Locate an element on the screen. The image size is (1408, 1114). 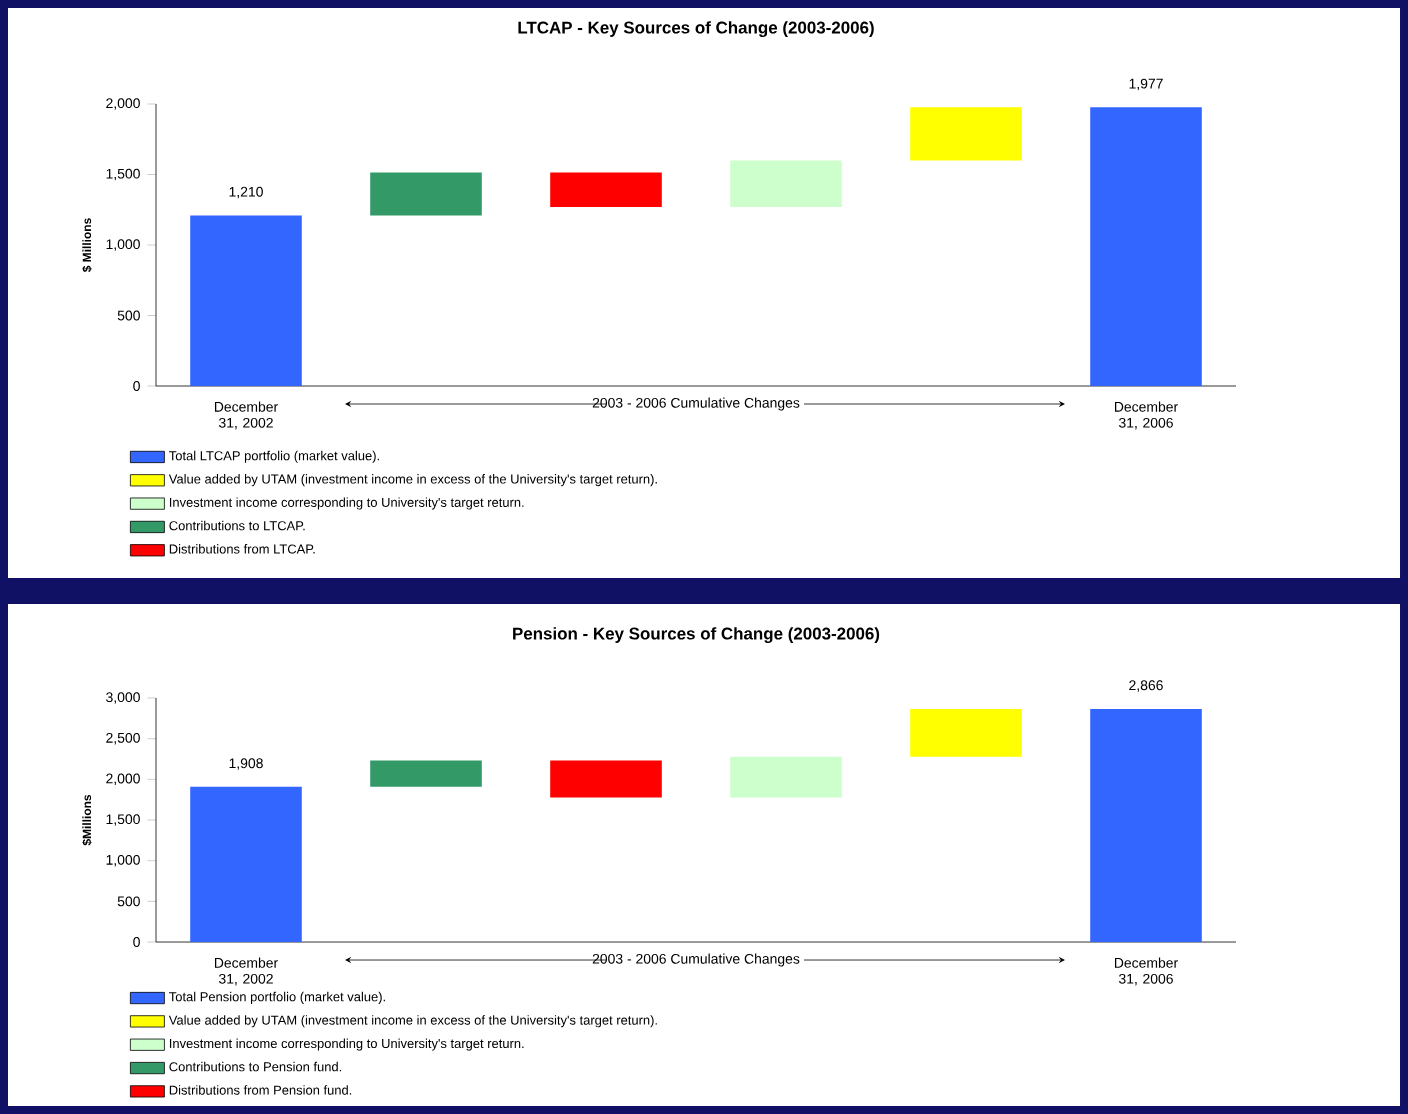
chart-title: LTCAP - Key Sources of Change (2003-2006) is located at coordinates (696, 29).